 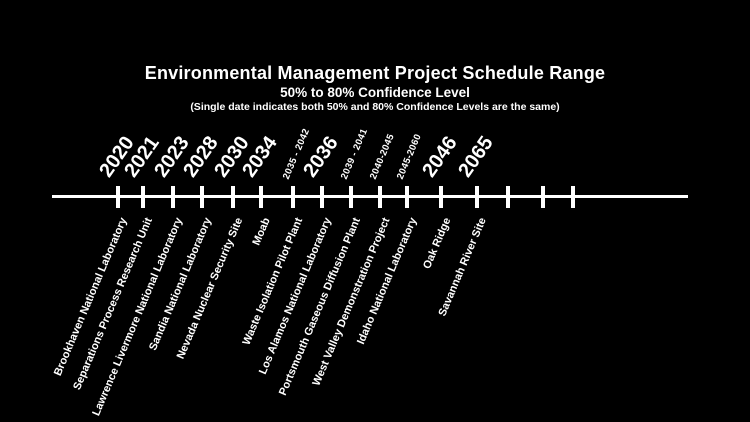 What do you see at coordinates (437, 243) in the screenshot?
I see `site-label-text: Oak Ridge` at bounding box center [437, 243].